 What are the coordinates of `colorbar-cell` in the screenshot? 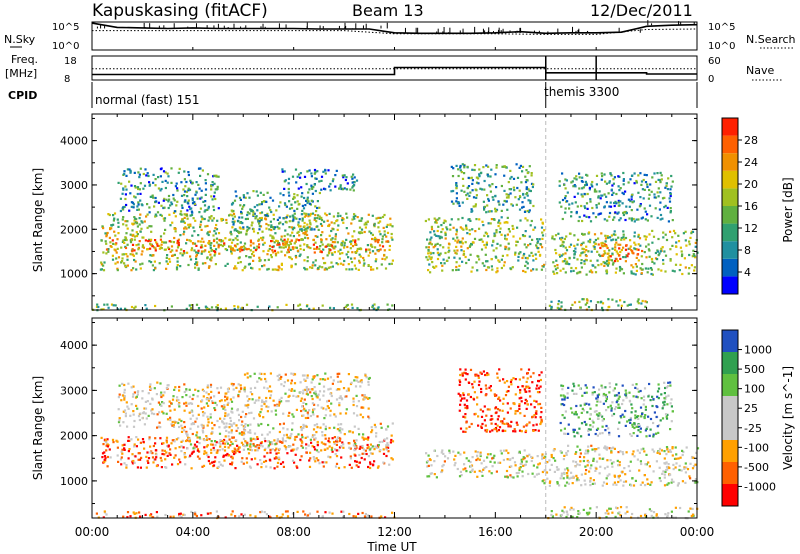 It's located at (730, 162).